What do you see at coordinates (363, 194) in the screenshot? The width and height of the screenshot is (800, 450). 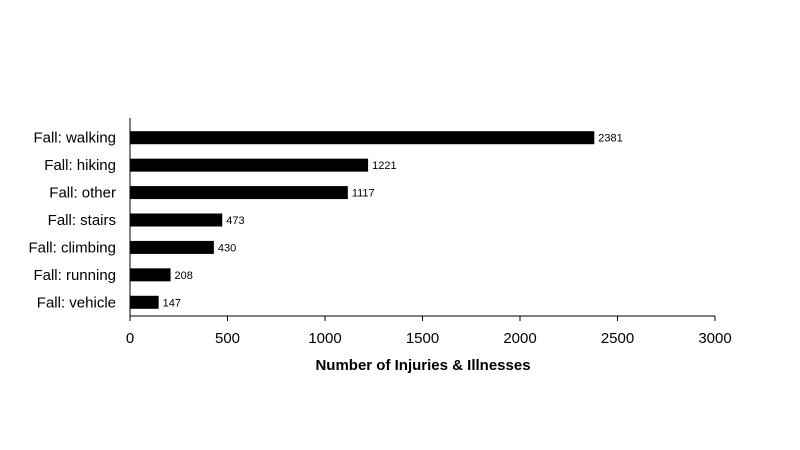 I see `data-label: 1117` at bounding box center [363, 194].